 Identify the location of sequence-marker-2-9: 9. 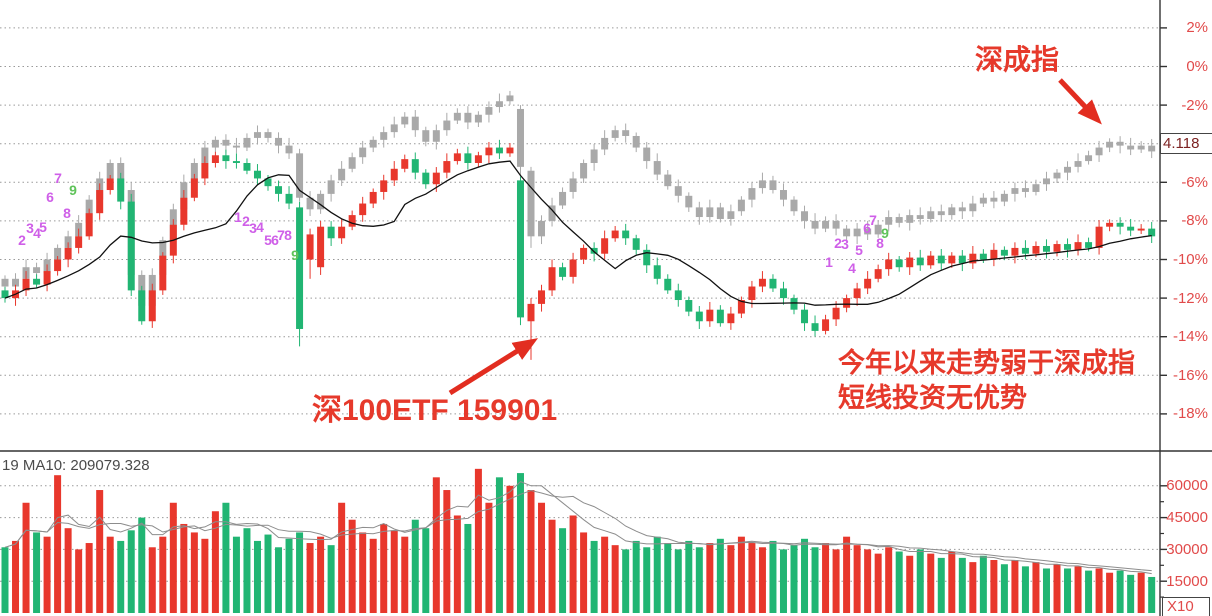
(295, 255).